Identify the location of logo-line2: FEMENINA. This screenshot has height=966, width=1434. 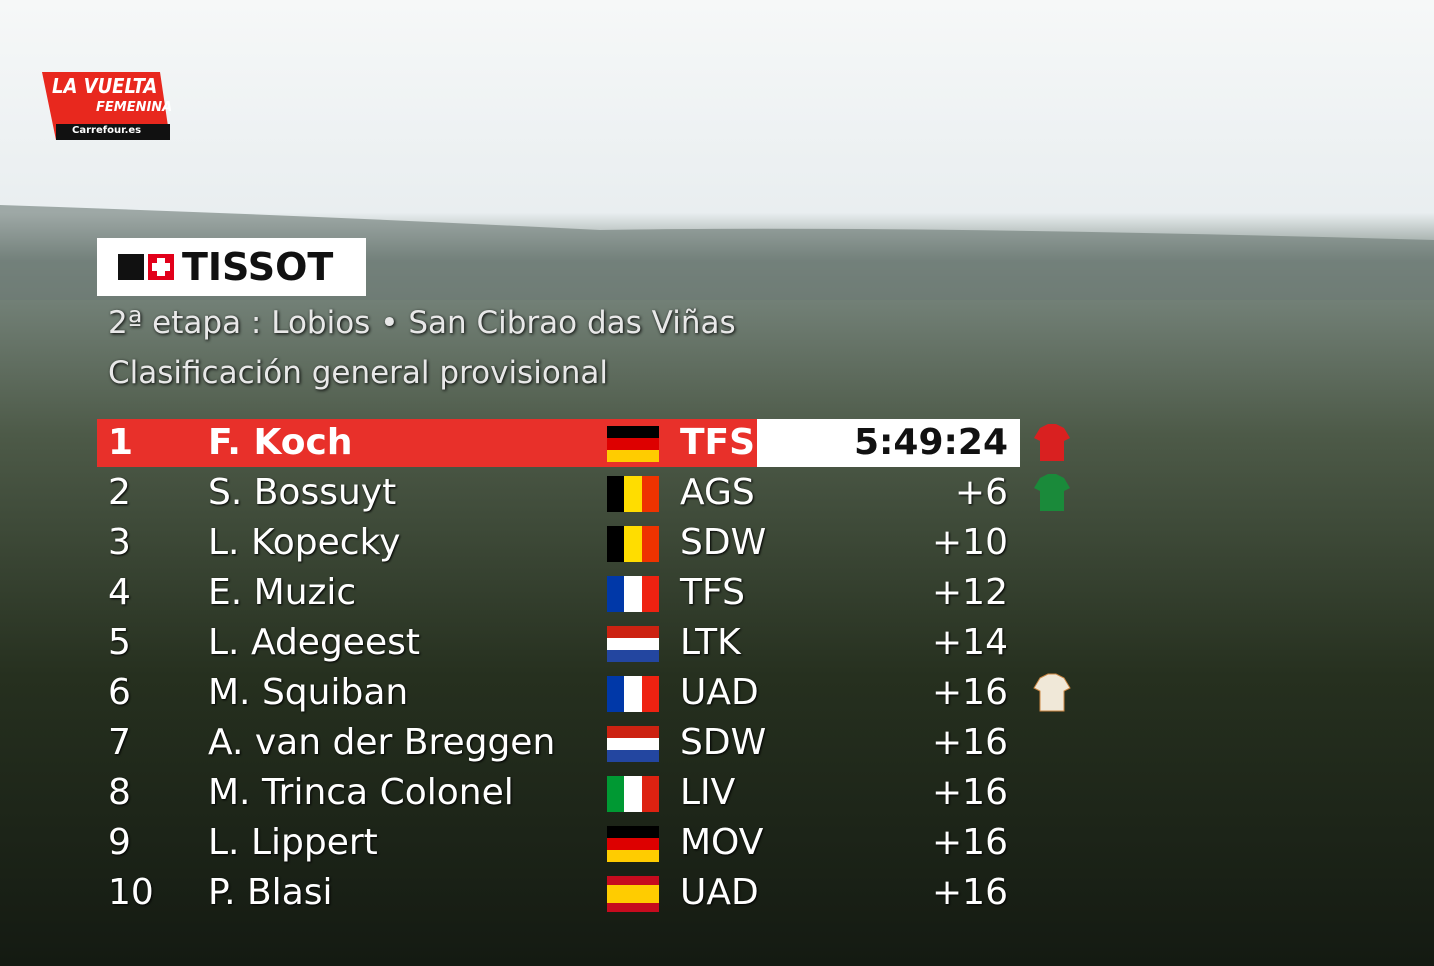
(134, 107).